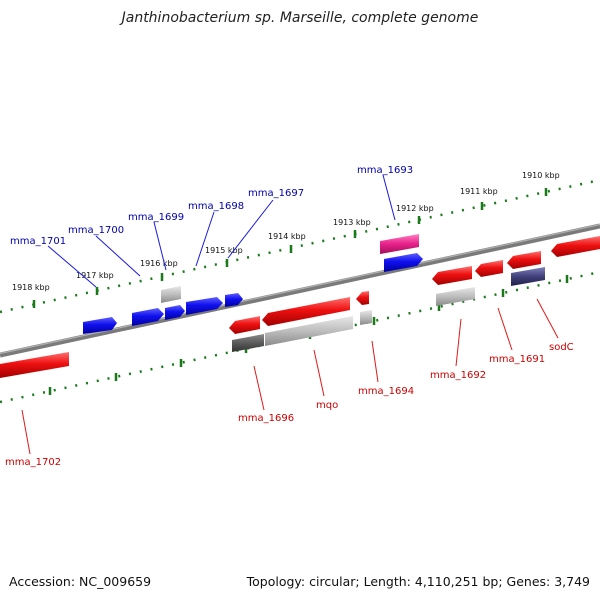  I want to click on accession-text: Accession: NC_009659, so click(80, 581).